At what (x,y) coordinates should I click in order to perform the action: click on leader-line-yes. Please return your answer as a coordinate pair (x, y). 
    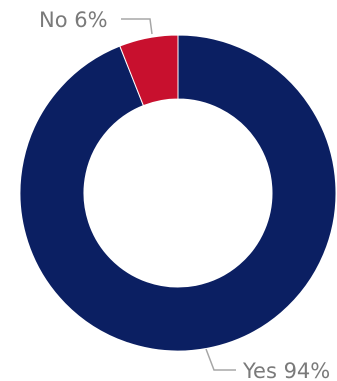
    Looking at the image, I should click on (220, 359).